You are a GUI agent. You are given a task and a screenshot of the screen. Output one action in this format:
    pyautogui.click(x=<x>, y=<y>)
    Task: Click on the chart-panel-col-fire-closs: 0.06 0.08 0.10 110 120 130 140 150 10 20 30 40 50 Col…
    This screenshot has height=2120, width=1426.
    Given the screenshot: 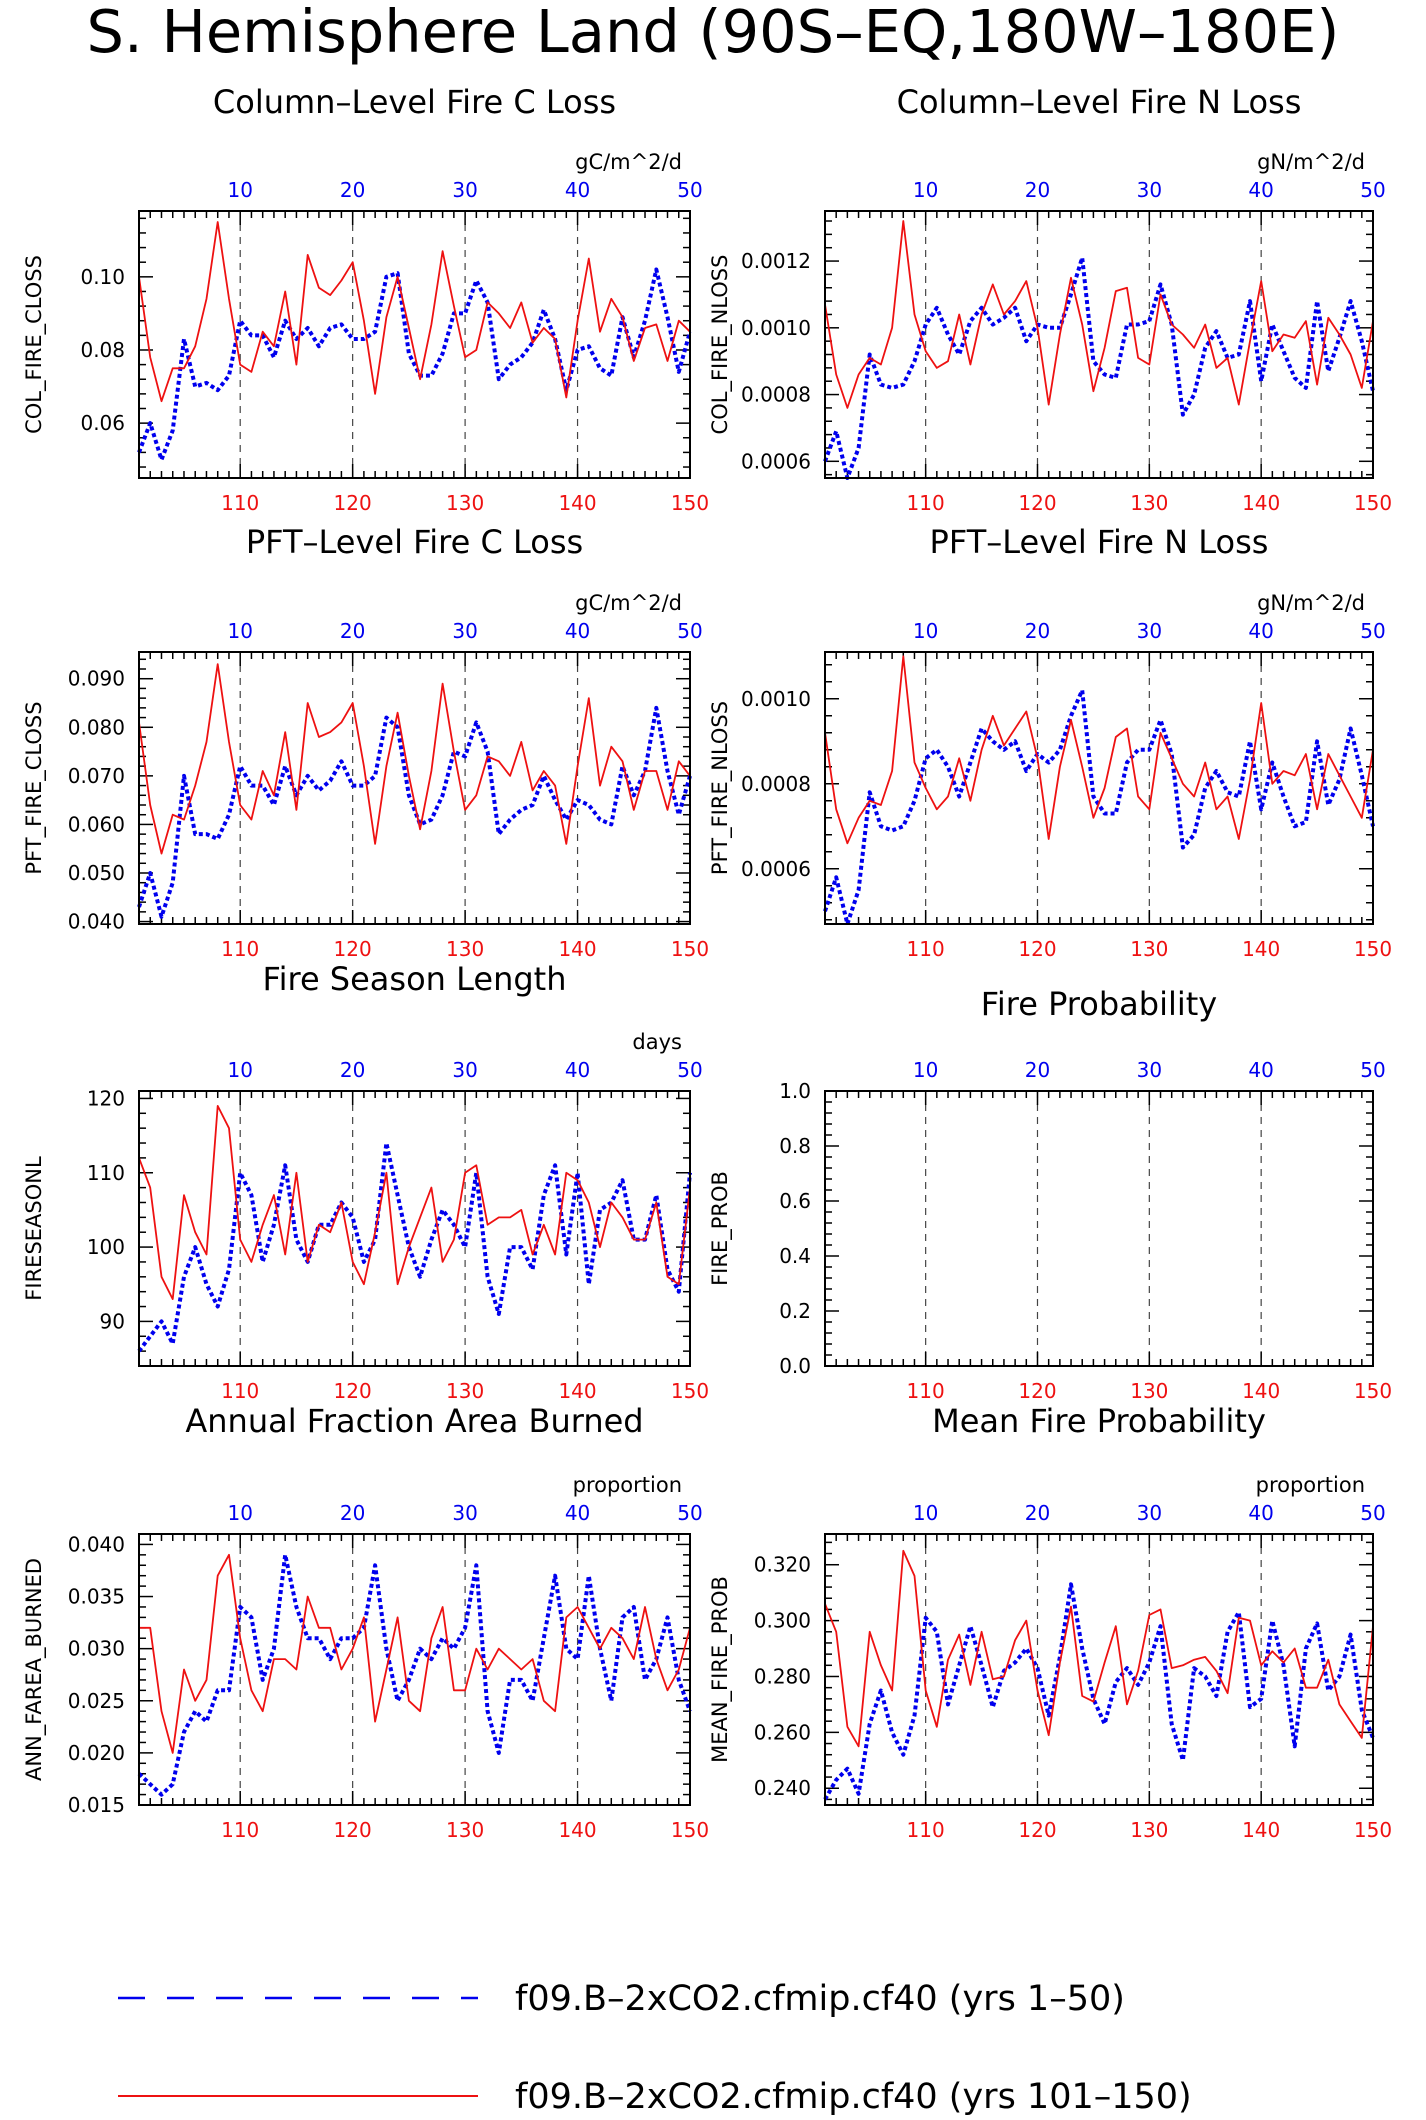 What is the action you would take?
    pyautogui.click(x=365, y=299)
    